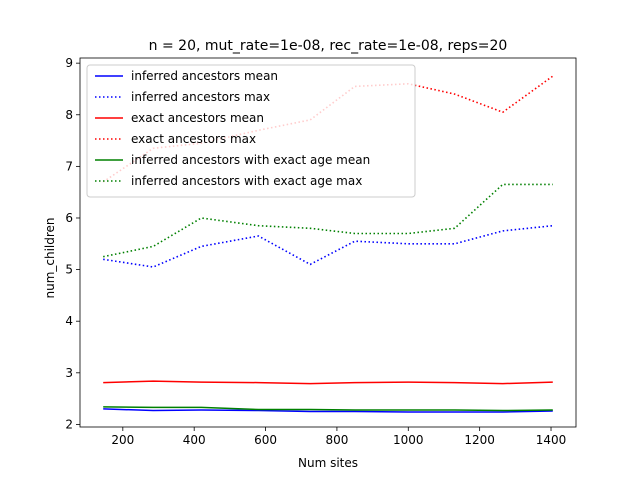  Describe the element at coordinates (246, 181) in the screenshot. I see `legend-entry-6: inferred ancestors with exact age max` at that location.